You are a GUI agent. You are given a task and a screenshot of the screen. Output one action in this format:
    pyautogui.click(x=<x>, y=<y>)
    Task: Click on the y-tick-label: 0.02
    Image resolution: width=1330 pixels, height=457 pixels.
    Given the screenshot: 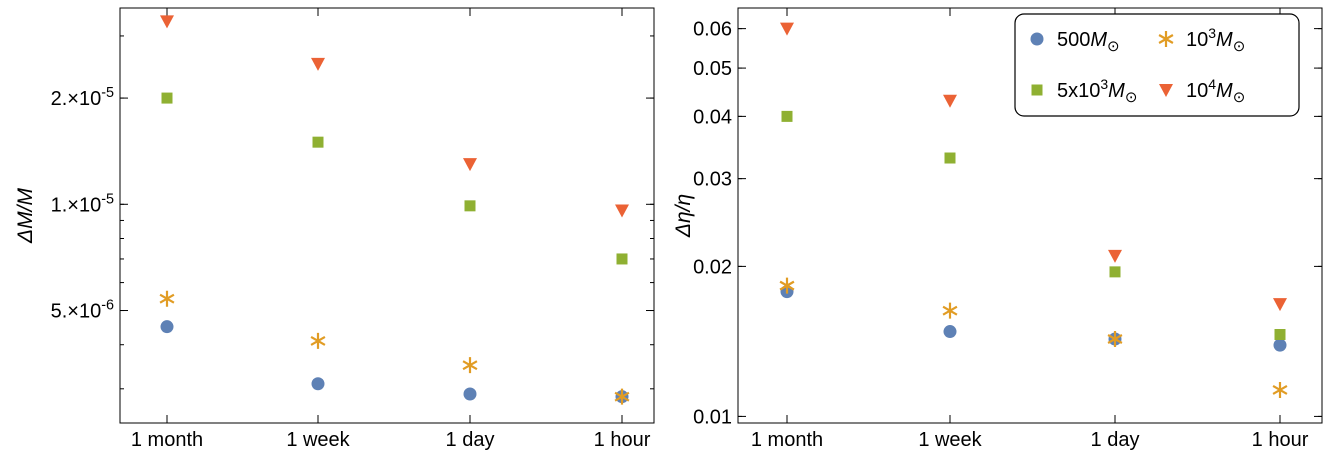 What is the action you would take?
    pyautogui.click(x=712, y=267)
    